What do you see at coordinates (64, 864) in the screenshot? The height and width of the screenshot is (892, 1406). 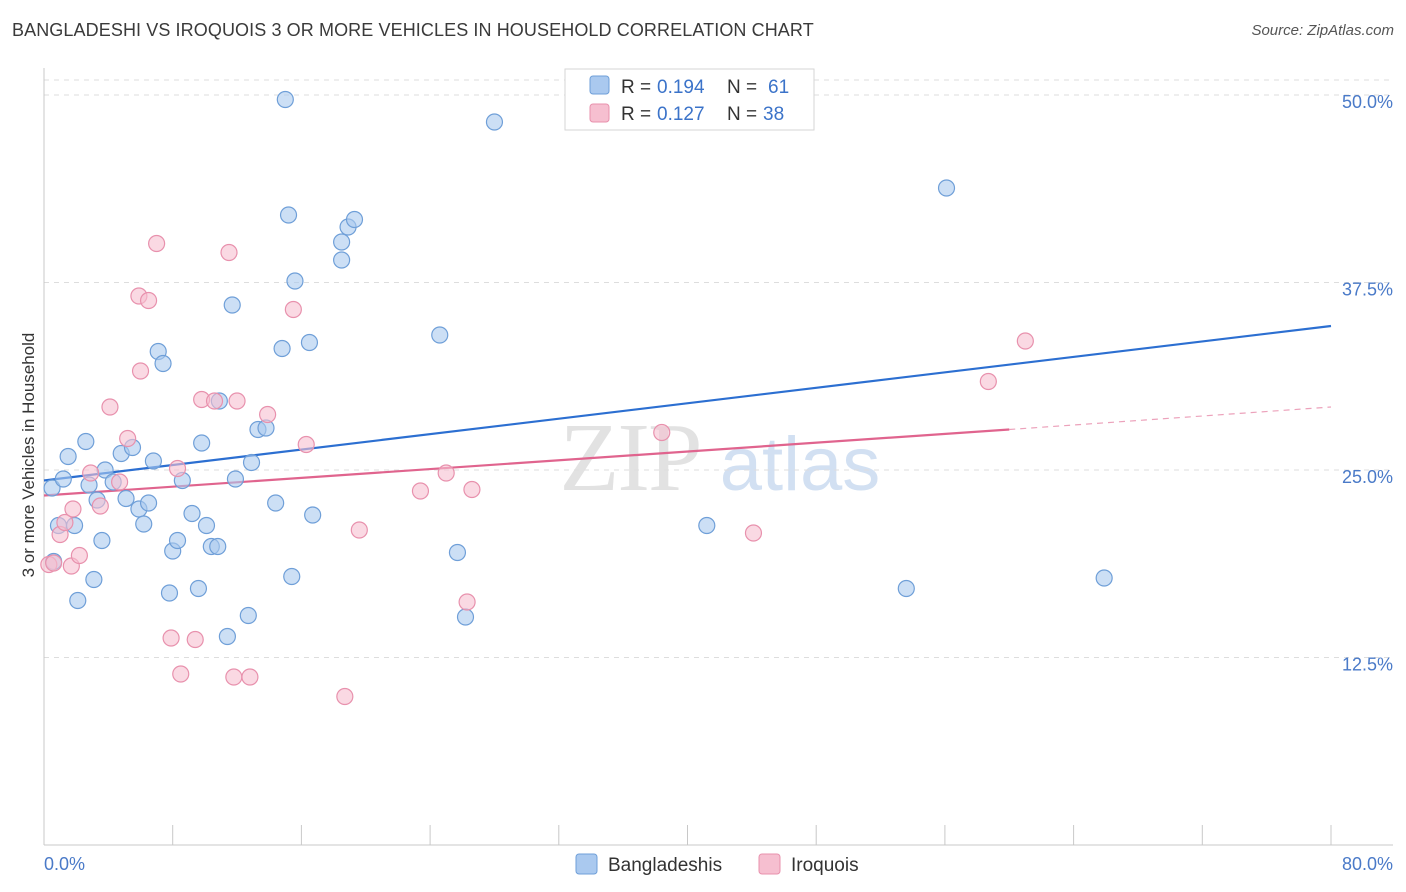 I see `x-tick-label-0: 0.0%` at bounding box center [64, 864].